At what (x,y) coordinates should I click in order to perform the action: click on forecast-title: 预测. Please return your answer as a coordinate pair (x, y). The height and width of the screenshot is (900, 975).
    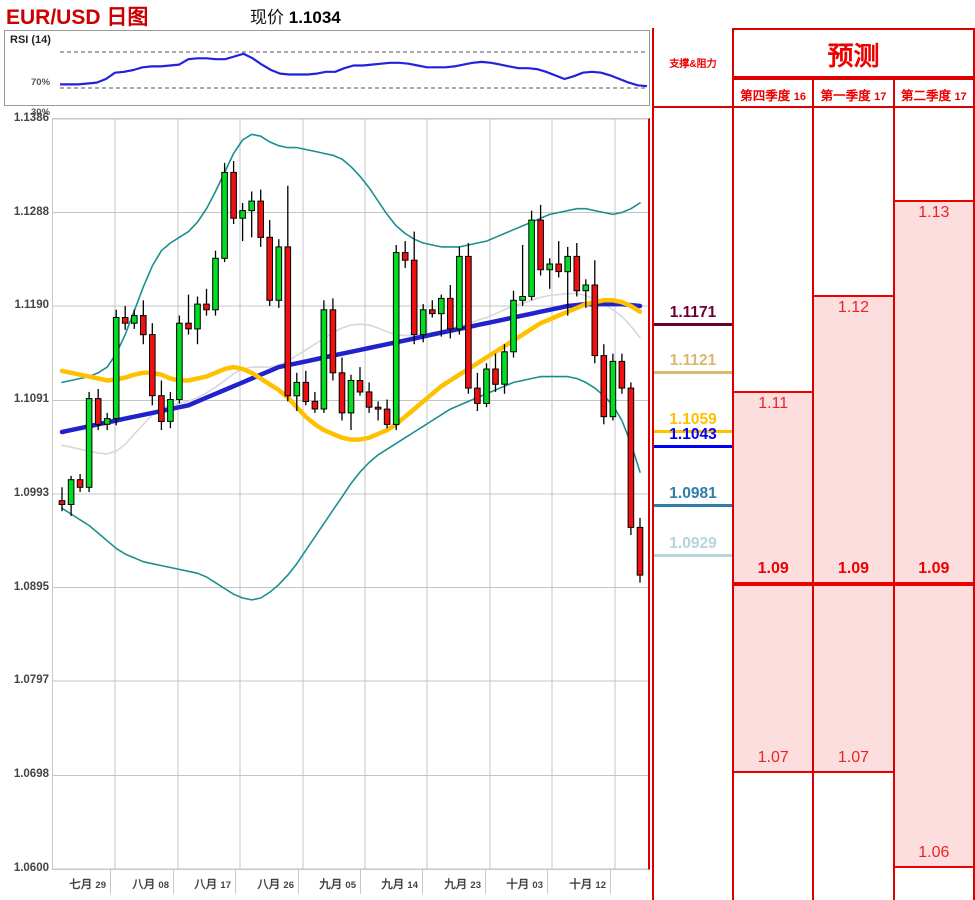
    Looking at the image, I should click on (853, 56).